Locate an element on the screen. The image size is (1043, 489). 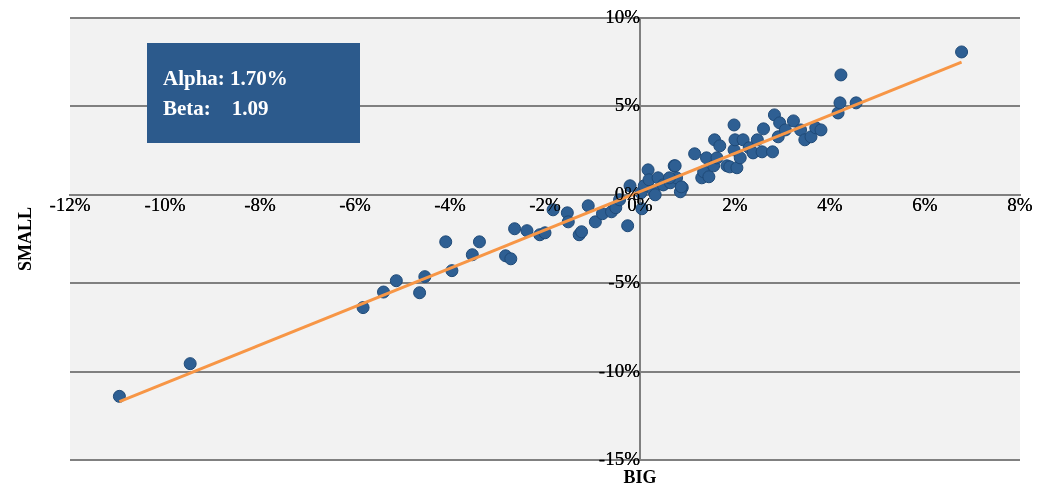
x-tick-label: -4% is located at coordinates (450, 205).